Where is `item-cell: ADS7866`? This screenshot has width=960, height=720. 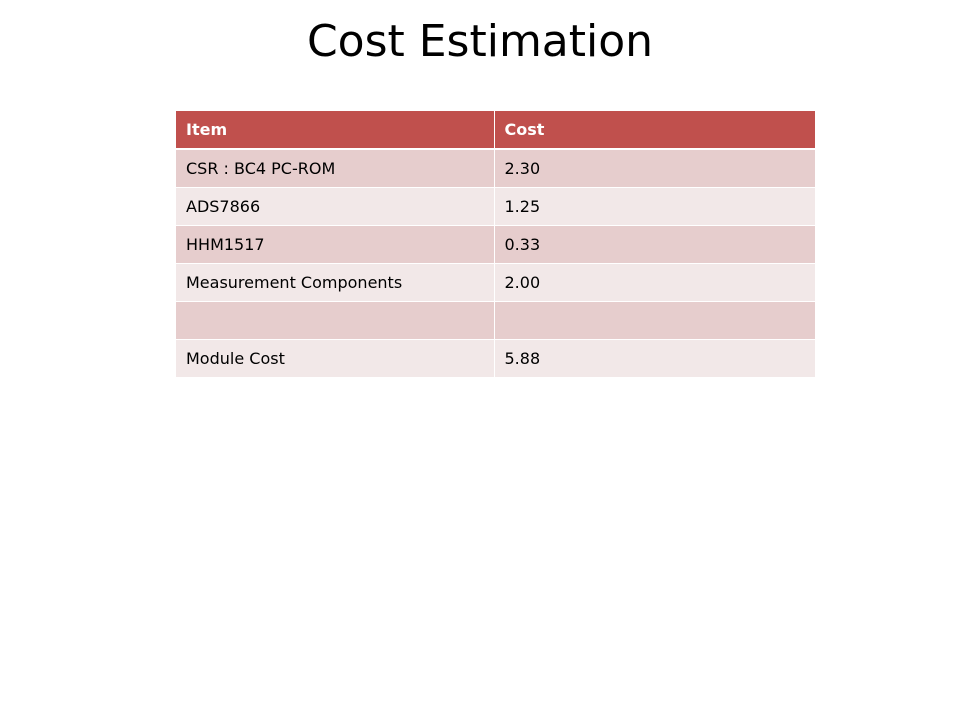
item-cell: ADS7866 is located at coordinates (335, 206).